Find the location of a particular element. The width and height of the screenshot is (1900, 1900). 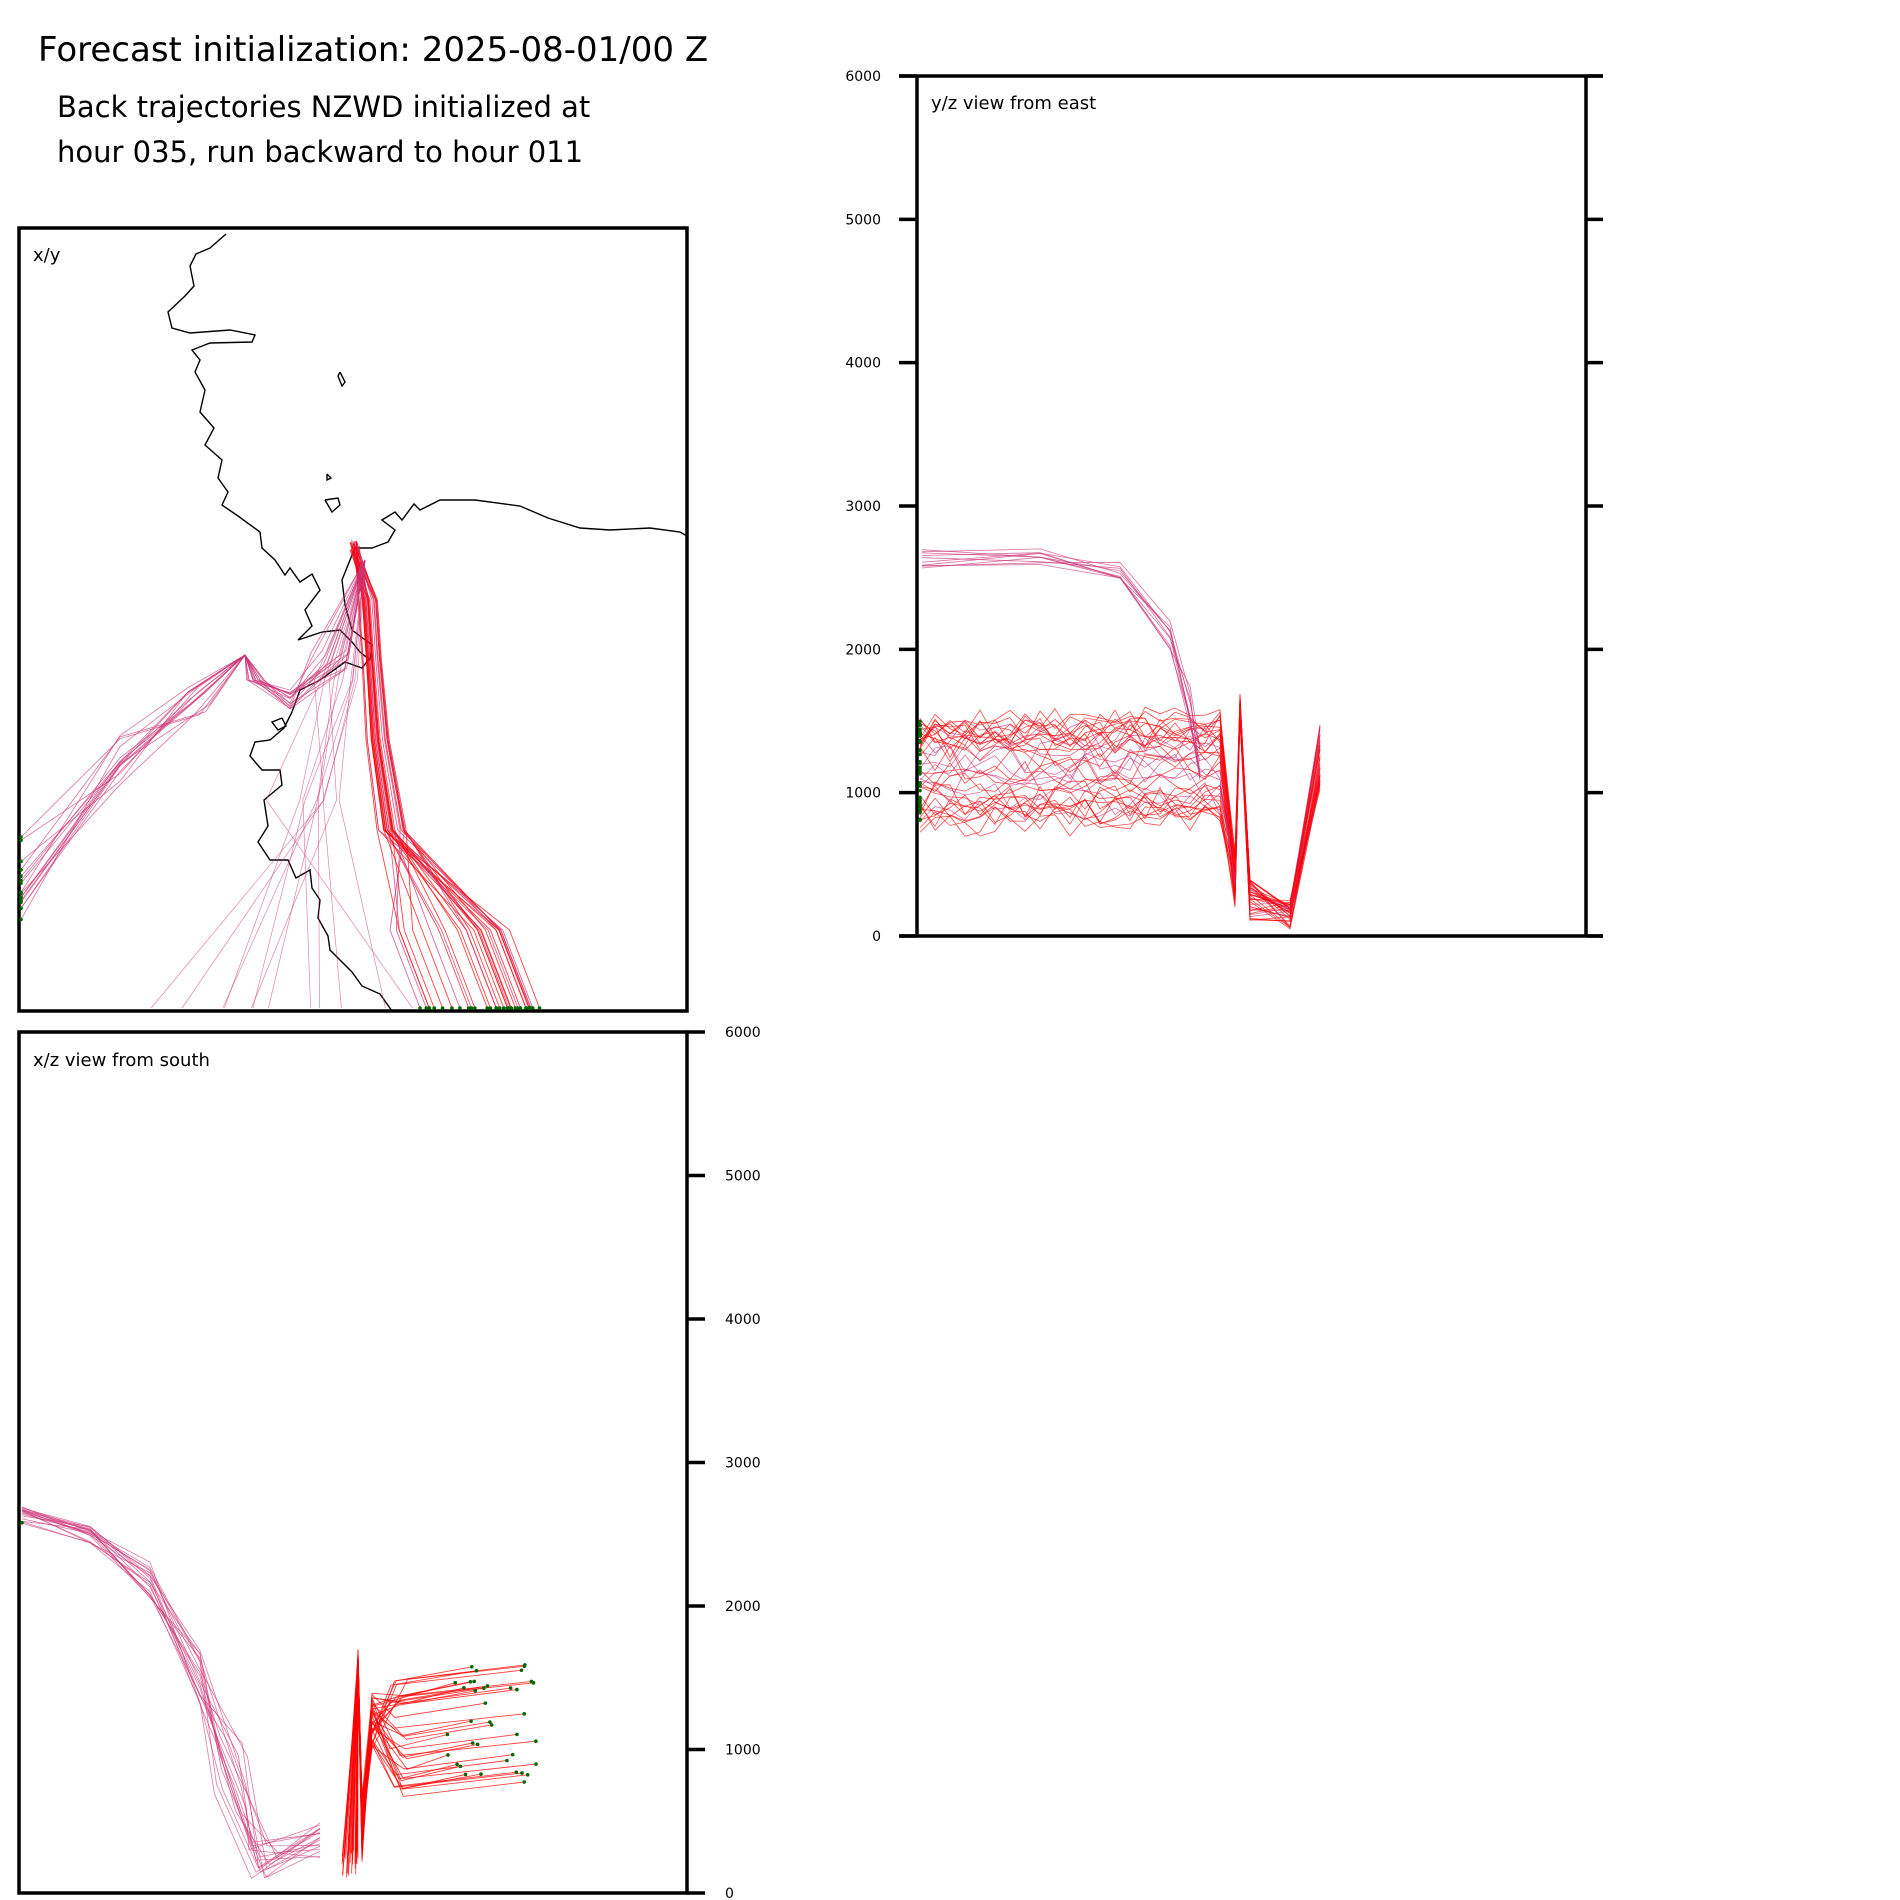

xz-trajectory-group is located at coordinates (279, 1693).